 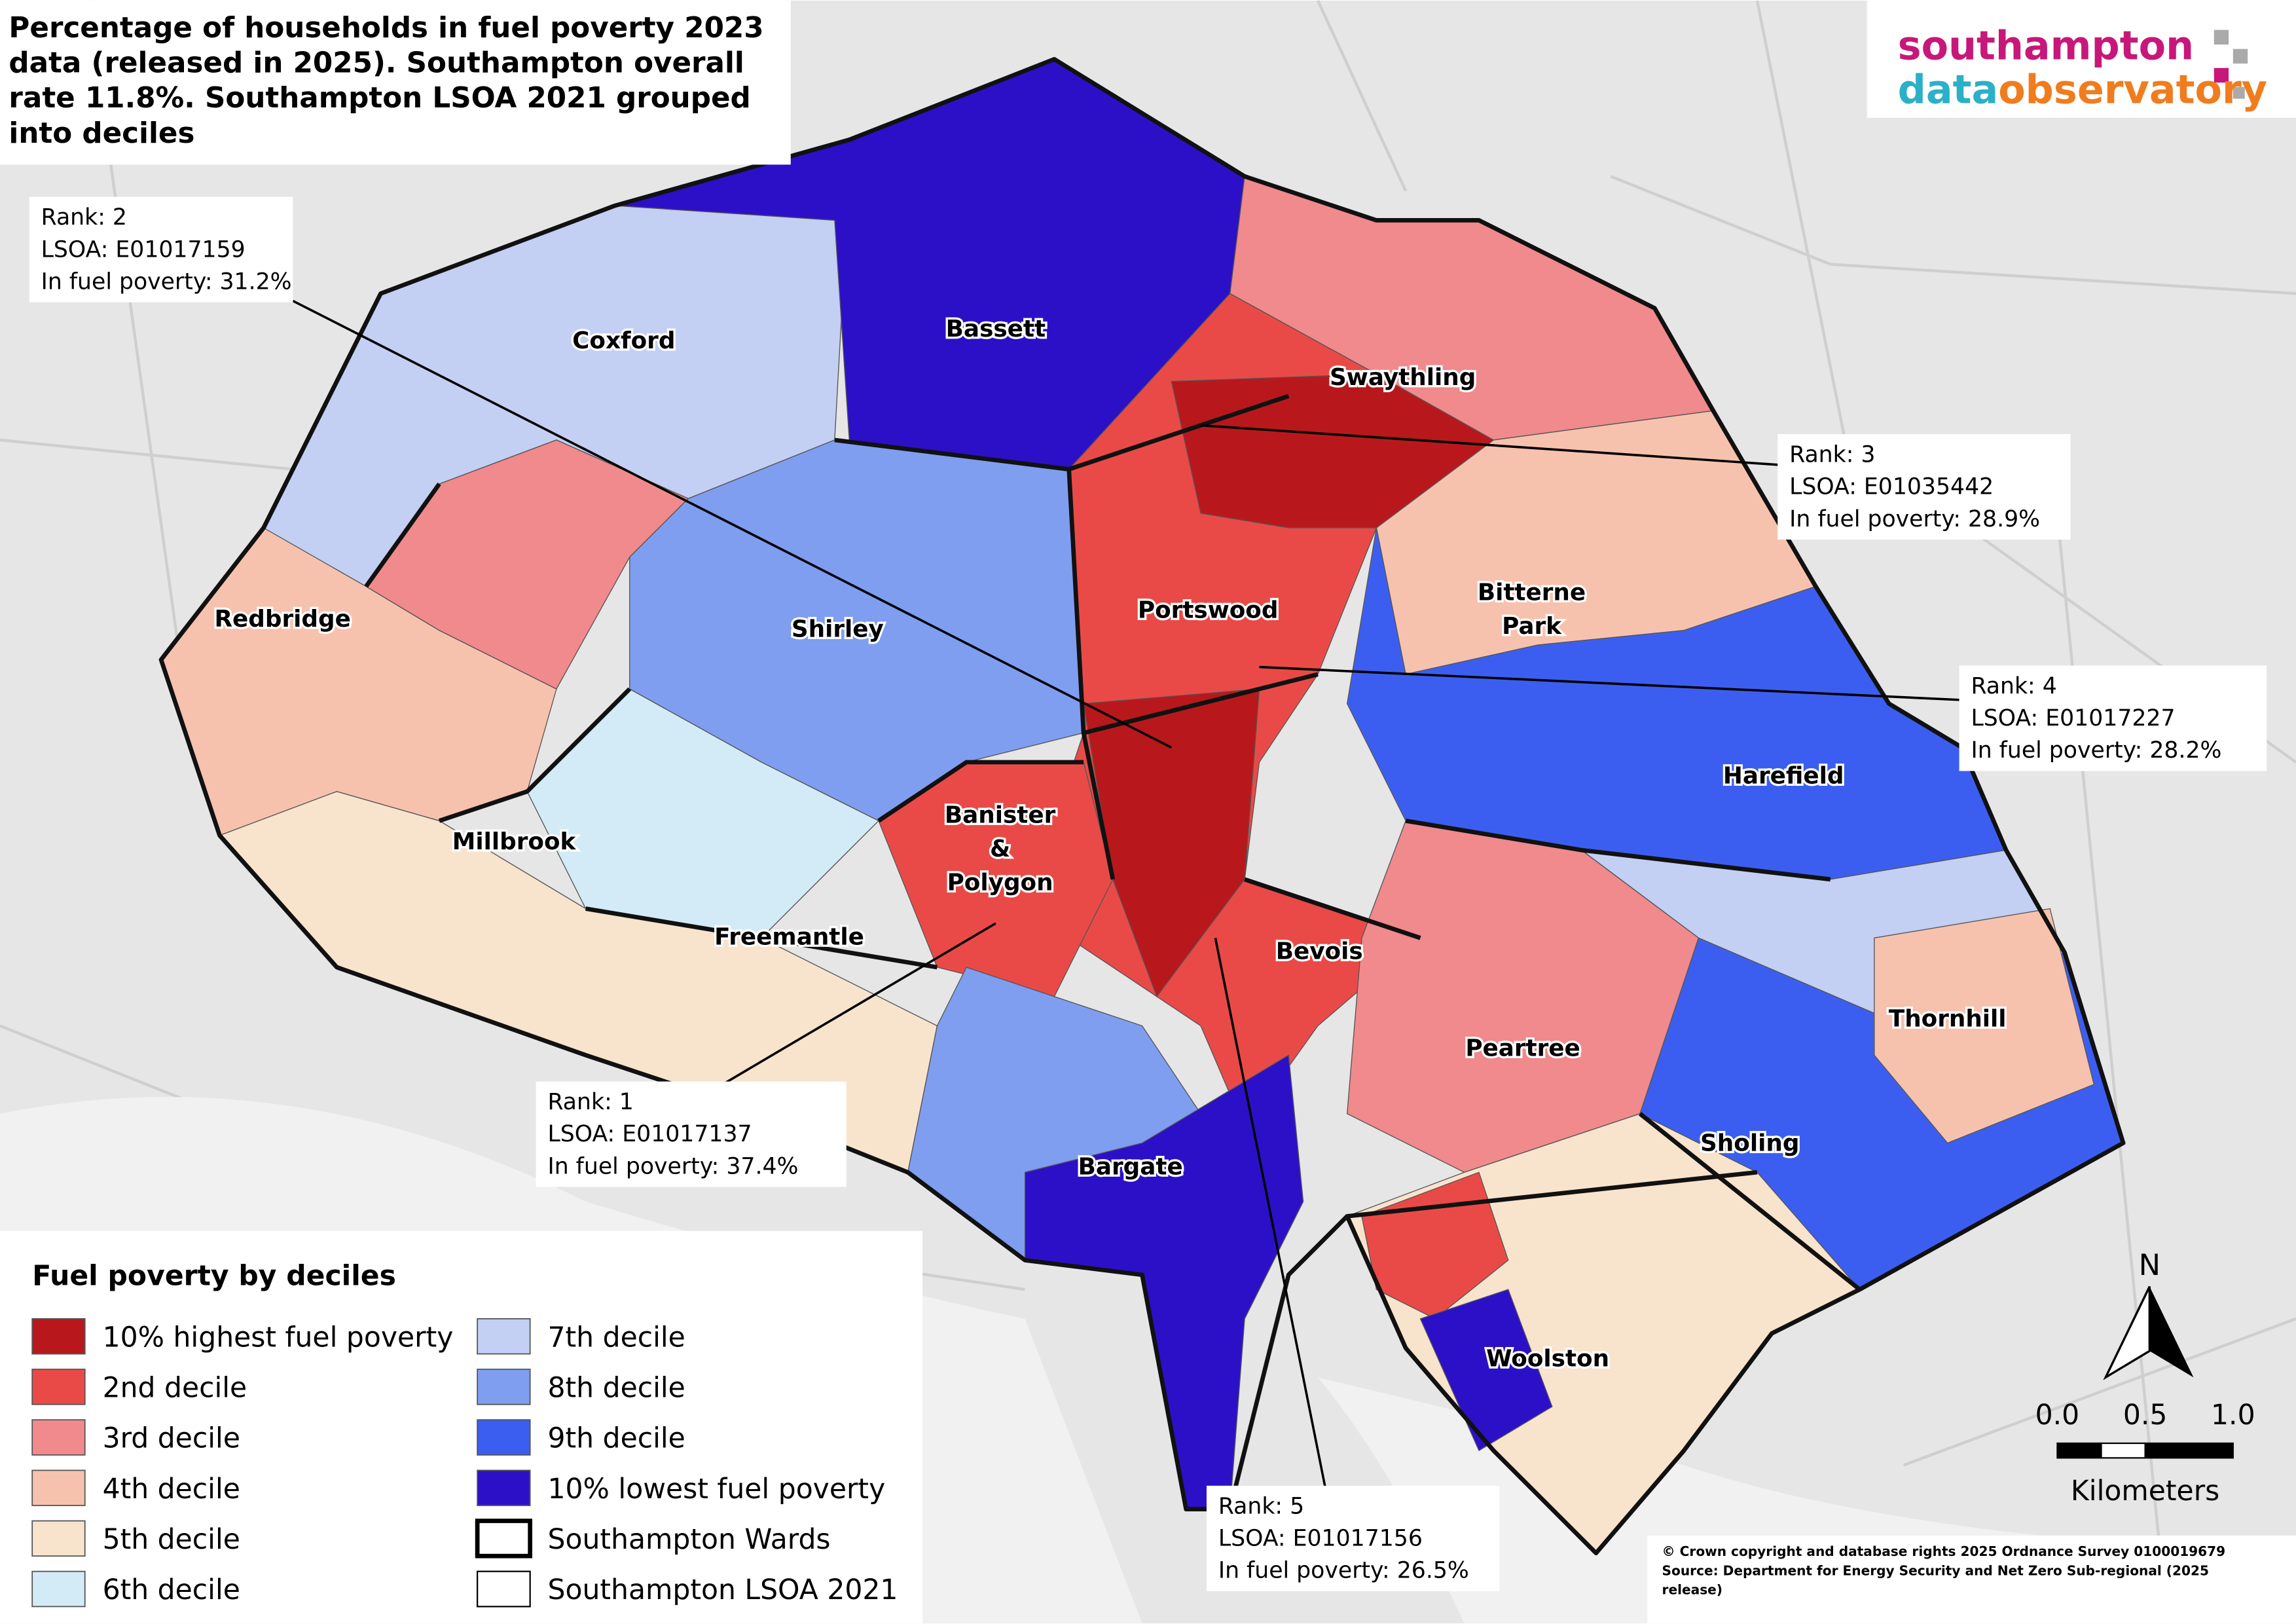 What do you see at coordinates (2073, 718) in the screenshot?
I see `callout-text: LSOA: E01017227` at bounding box center [2073, 718].